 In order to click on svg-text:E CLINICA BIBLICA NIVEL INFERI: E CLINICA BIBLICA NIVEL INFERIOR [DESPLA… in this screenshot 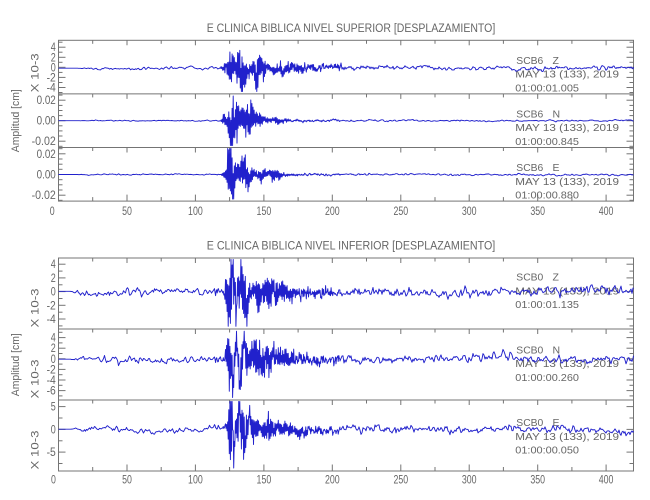, I will do `click(351, 247)`.